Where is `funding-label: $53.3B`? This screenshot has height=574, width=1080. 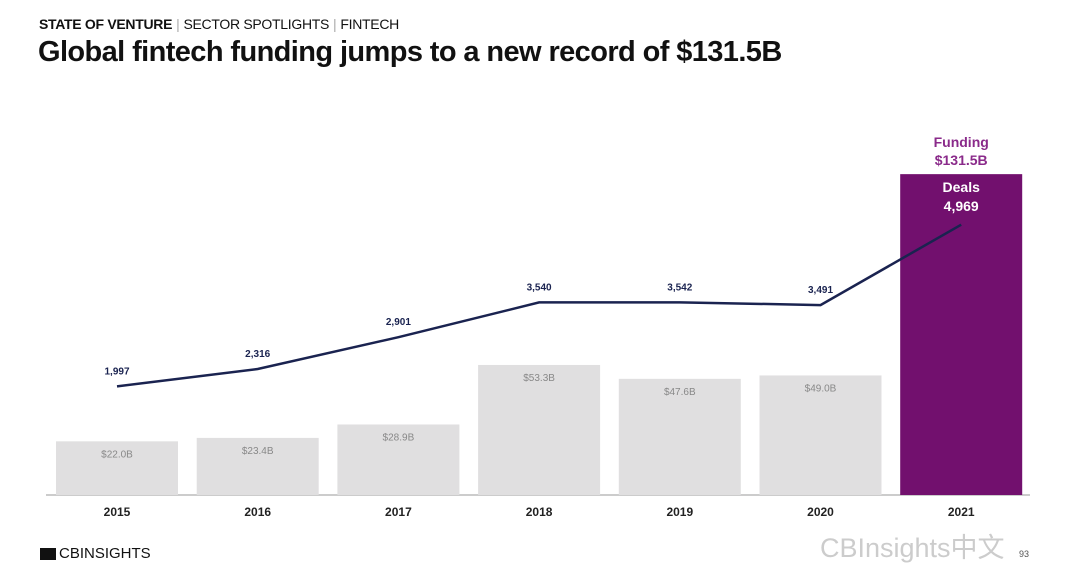
funding-label: $53.3B is located at coordinates (539, 378).